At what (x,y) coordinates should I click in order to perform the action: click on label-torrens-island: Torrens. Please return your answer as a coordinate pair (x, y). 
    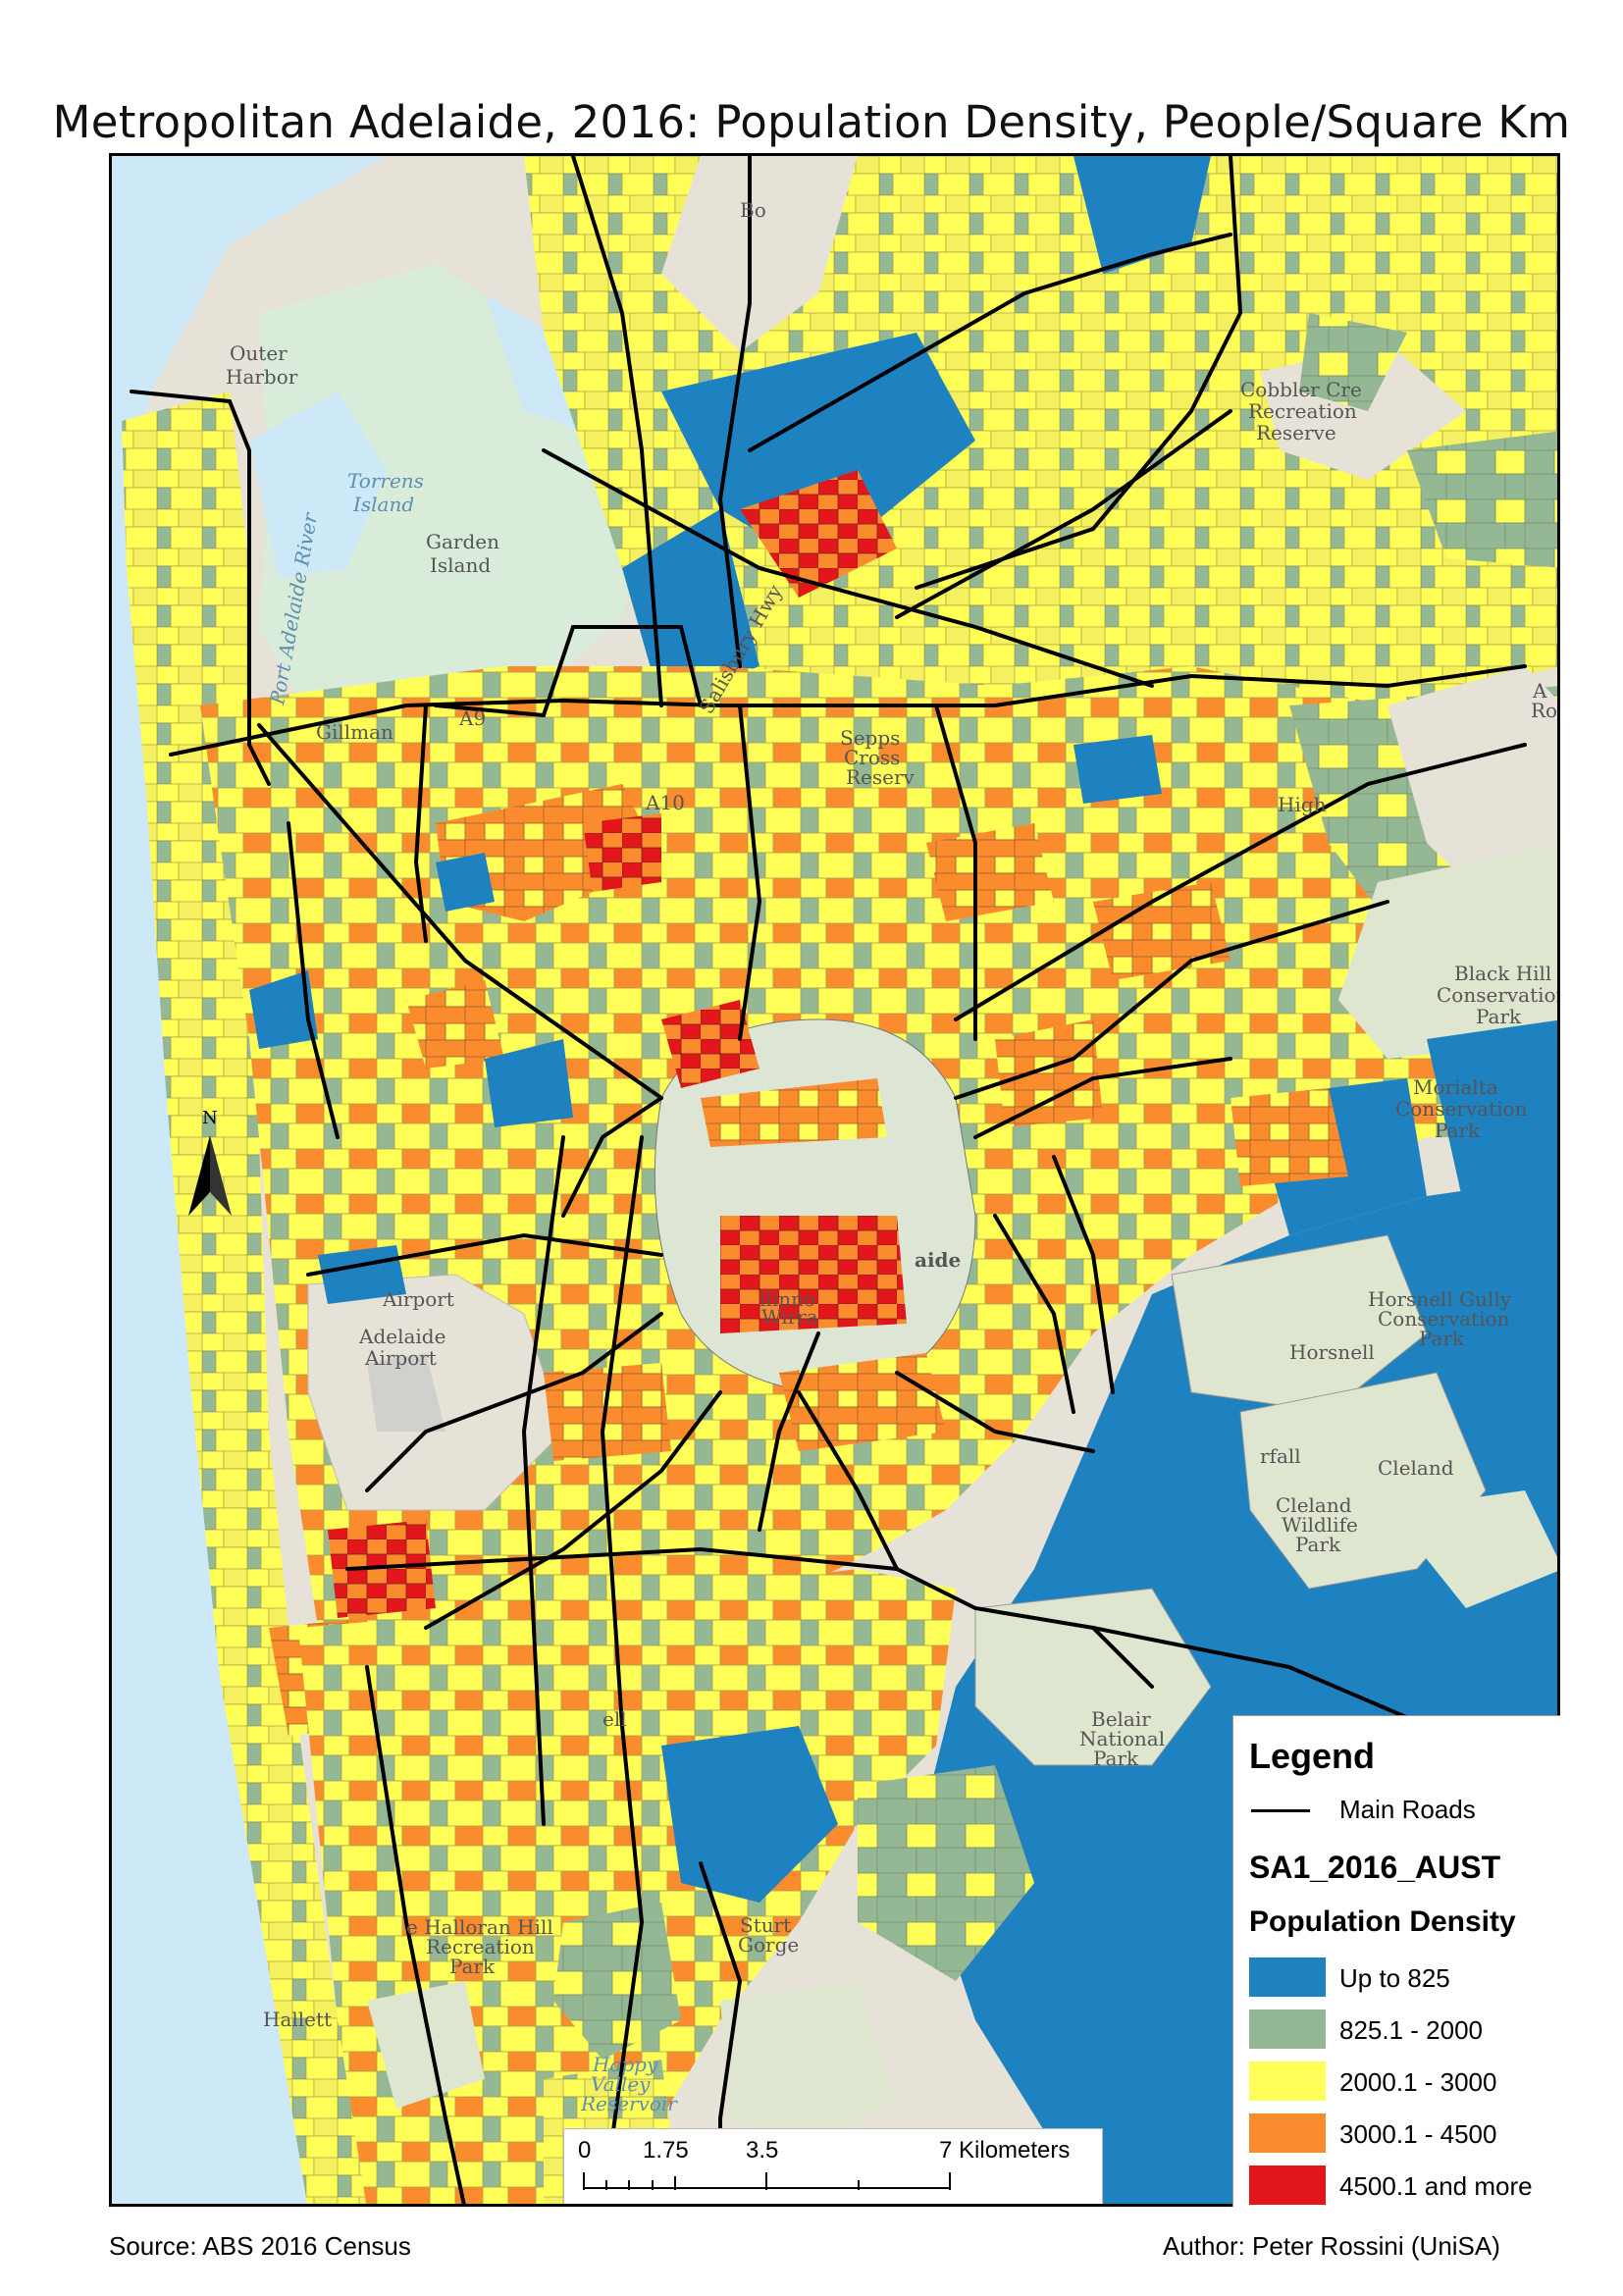
    Looking at the image, I should click on (385, 481).